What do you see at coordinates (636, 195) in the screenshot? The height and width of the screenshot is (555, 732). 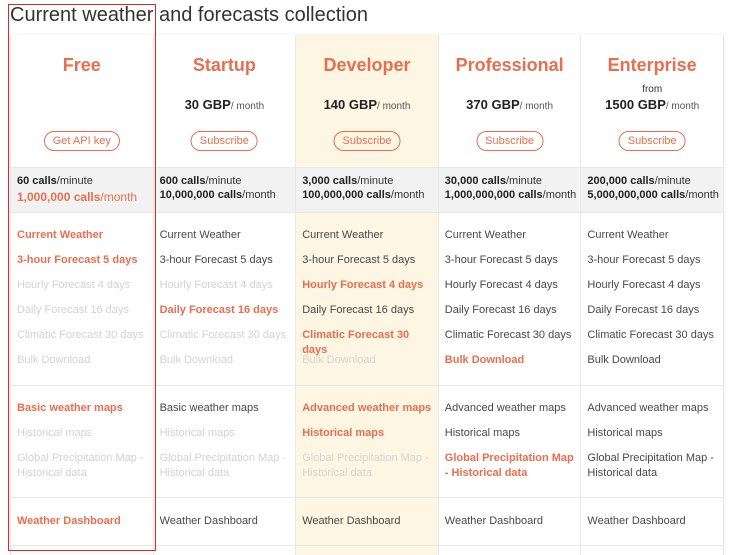 I see `calls-amount: 5,000,000,000 calls` at bounding box center [636, 195].